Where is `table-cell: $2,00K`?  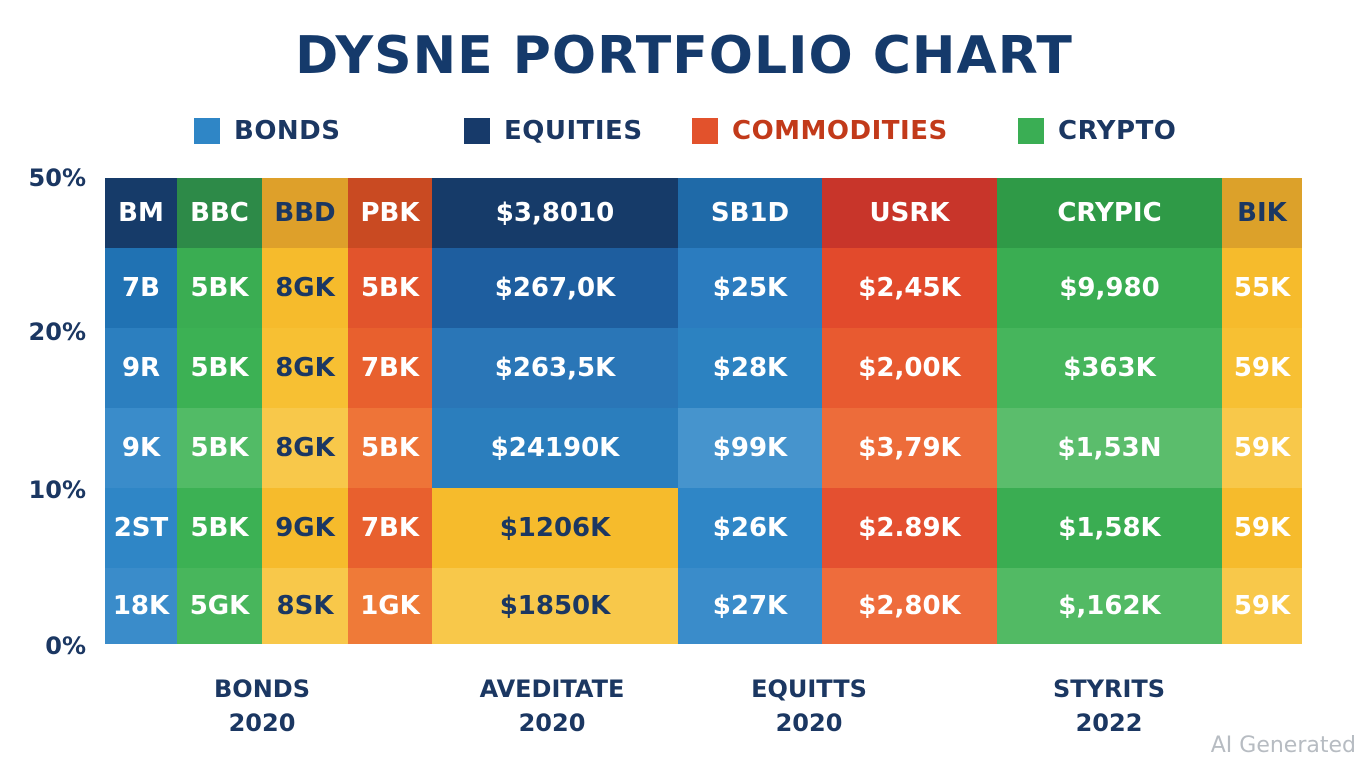
table-cell: $2,00K is located at coordinates (909, 368).